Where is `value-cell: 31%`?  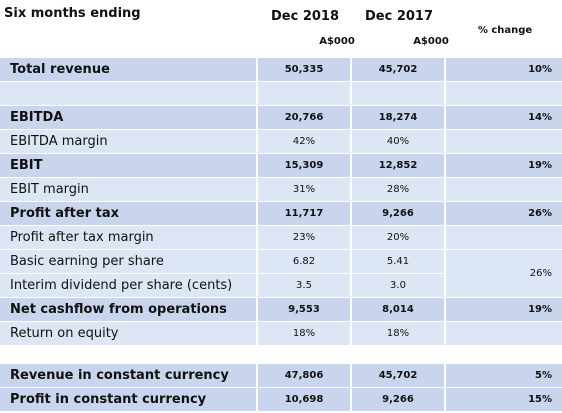
value-cell: 31% is located at coordinates (304, 189).